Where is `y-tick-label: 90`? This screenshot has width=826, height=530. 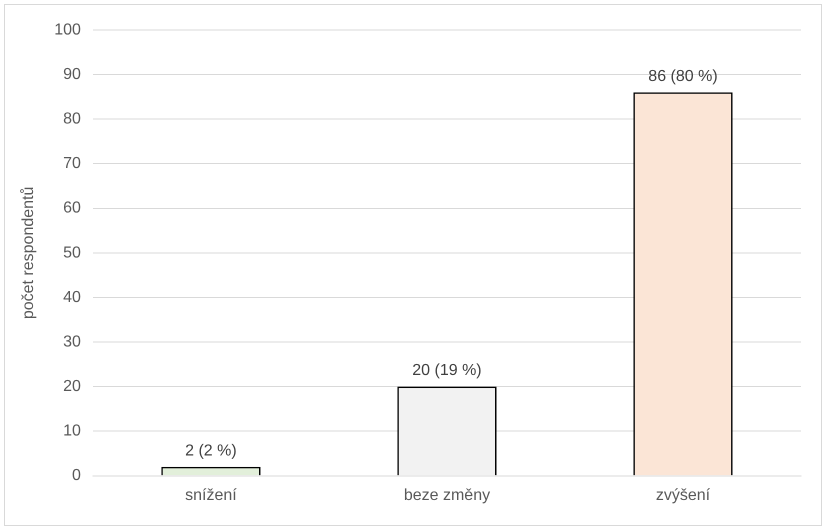 y-tick-label: 90 is located at coordinates (72, 74).